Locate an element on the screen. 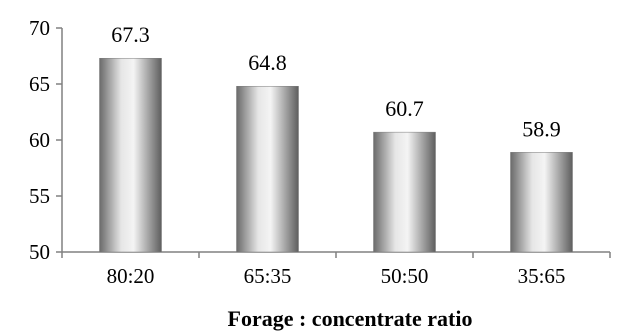 This screenshot has height=335, width=618. y-axis: 50 55 60 65 70 is located at coordinates (46, 140).